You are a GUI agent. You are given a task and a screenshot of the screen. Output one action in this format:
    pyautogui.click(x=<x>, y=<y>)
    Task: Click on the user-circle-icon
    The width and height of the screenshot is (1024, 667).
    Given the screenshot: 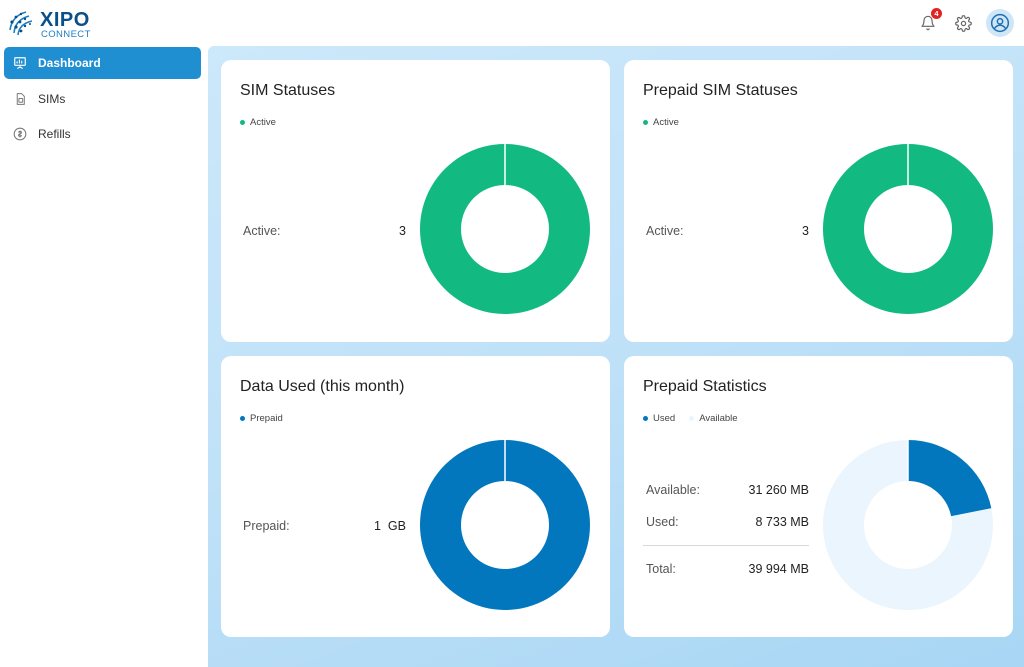 What is the action you would take?
    pyautogui.click(x=1000, y=23)
    